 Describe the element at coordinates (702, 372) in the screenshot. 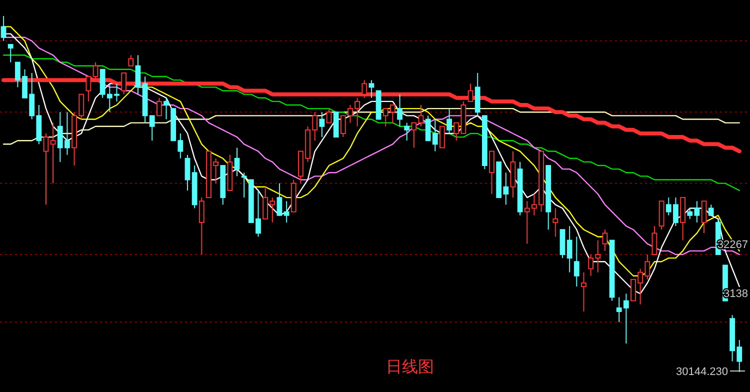

I see `annotation: 30144.230` at that location.